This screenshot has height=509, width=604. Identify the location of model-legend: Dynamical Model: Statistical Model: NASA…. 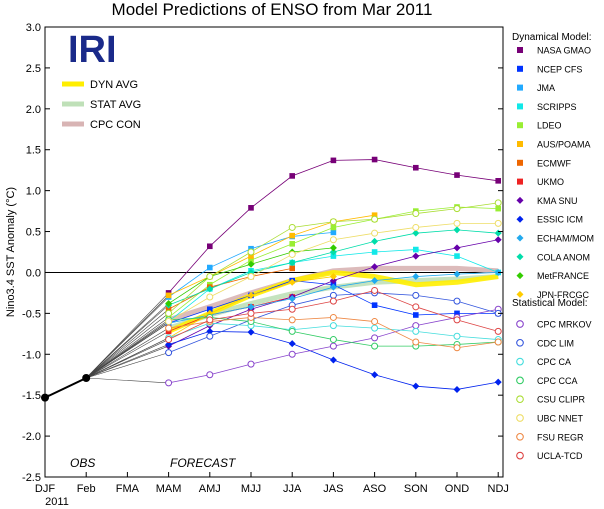
(553, 246).